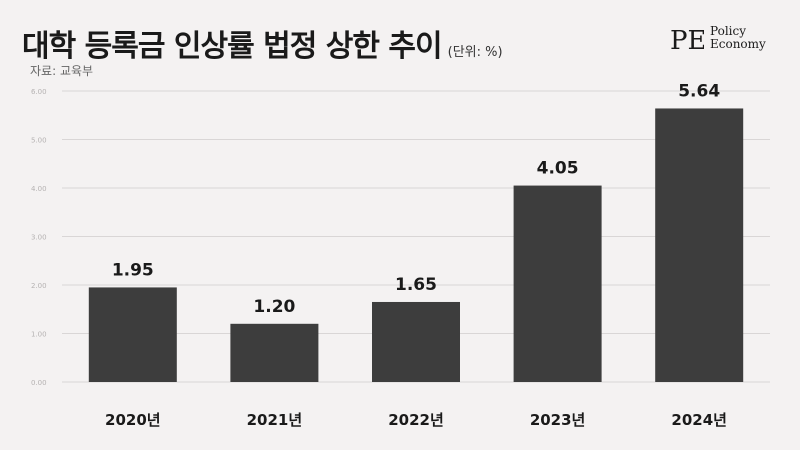  I want to click on unit-label: (단위: %), so click(475, 52).